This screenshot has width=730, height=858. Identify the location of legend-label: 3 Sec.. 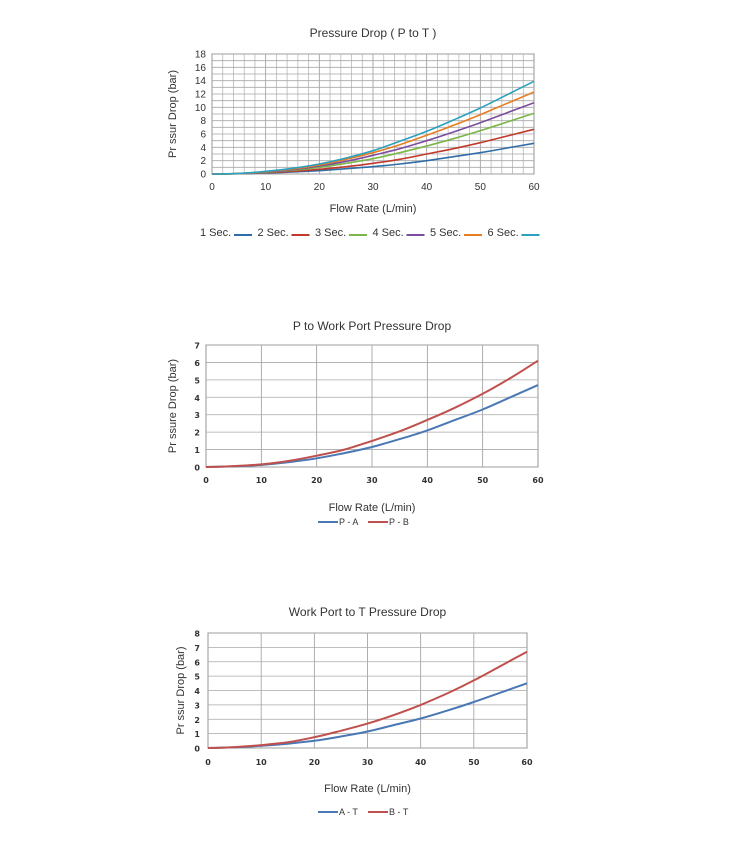
(330, 233).